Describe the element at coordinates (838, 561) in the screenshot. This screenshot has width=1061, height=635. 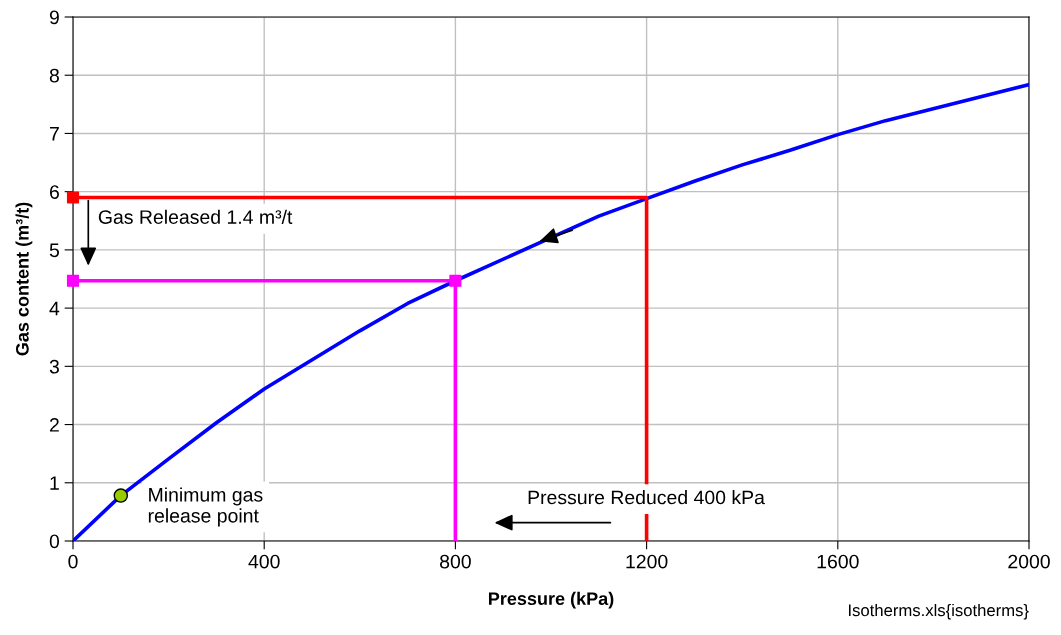
I see `x-tick-label: 1600` at that location.